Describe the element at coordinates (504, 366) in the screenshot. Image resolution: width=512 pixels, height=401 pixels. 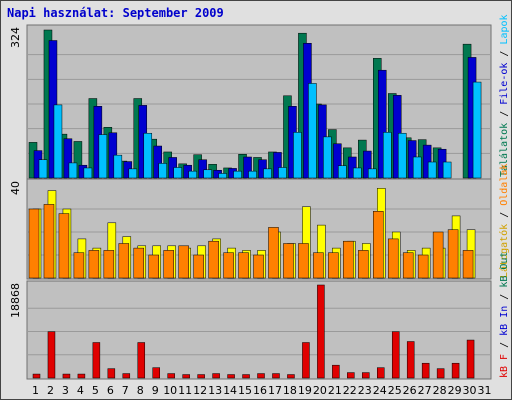
I see `legend-item: kB F` at that location.